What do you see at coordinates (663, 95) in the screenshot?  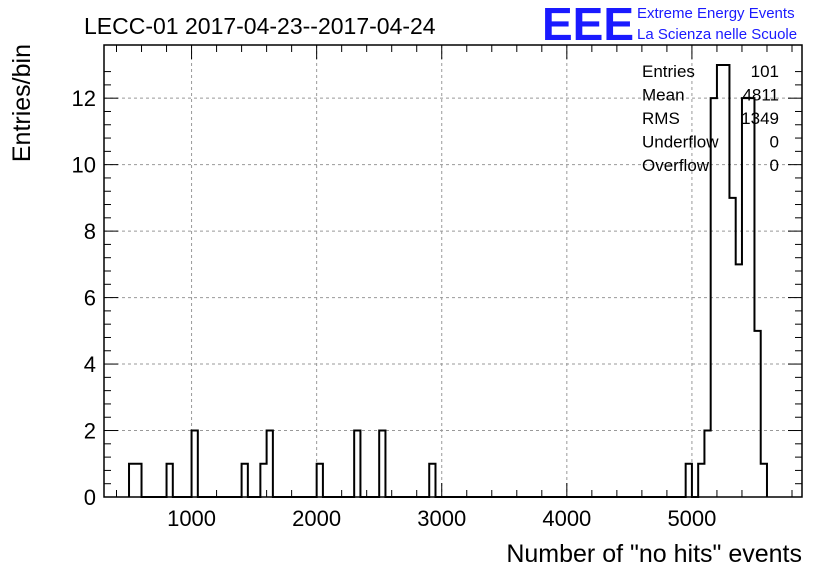 I see `stat-label: Mean` at bounding box center [663, 95].